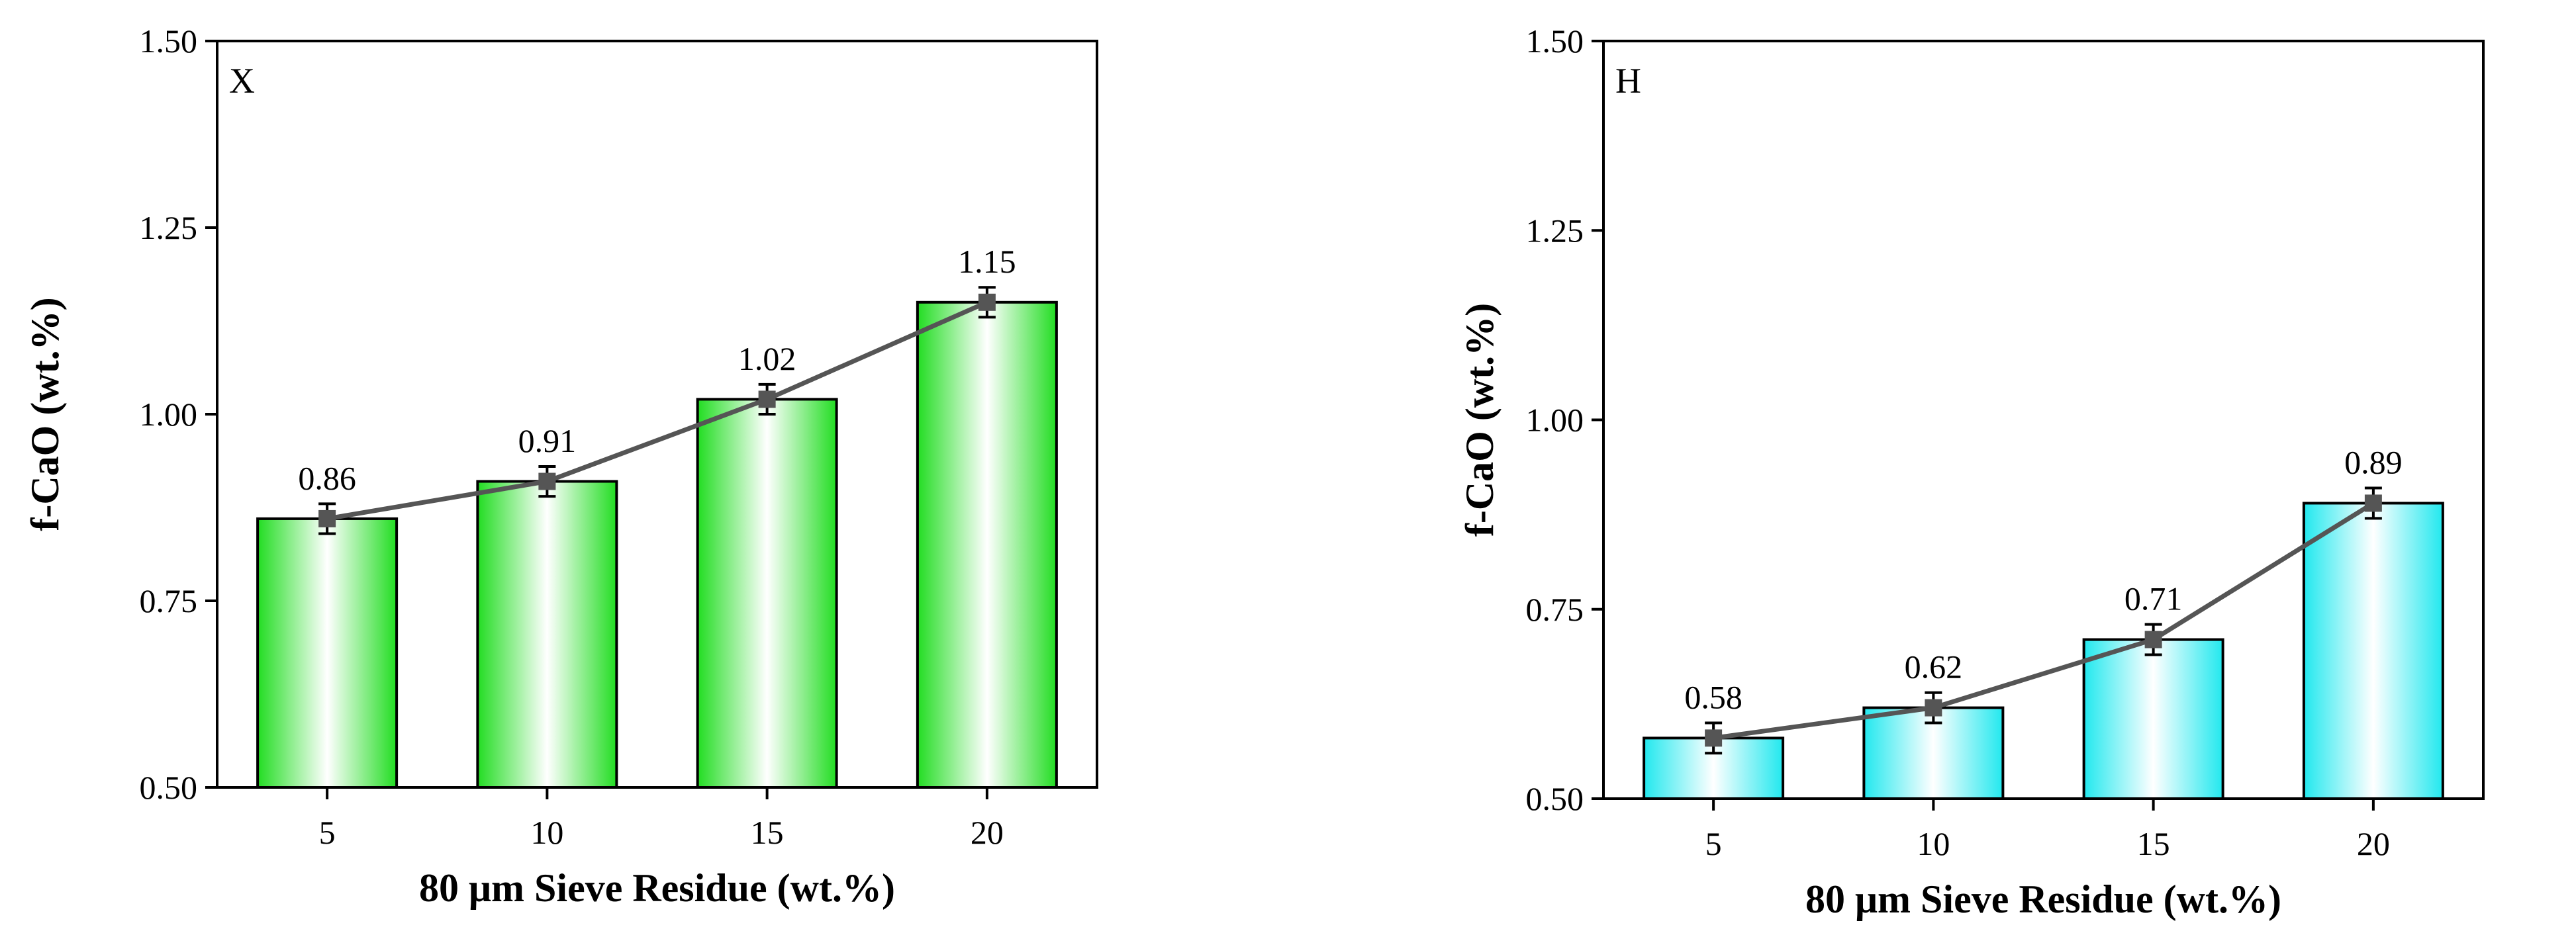 This screenshot has width=2576, height=931. I want to click on value-label: 0.62, so click(1934, 667).